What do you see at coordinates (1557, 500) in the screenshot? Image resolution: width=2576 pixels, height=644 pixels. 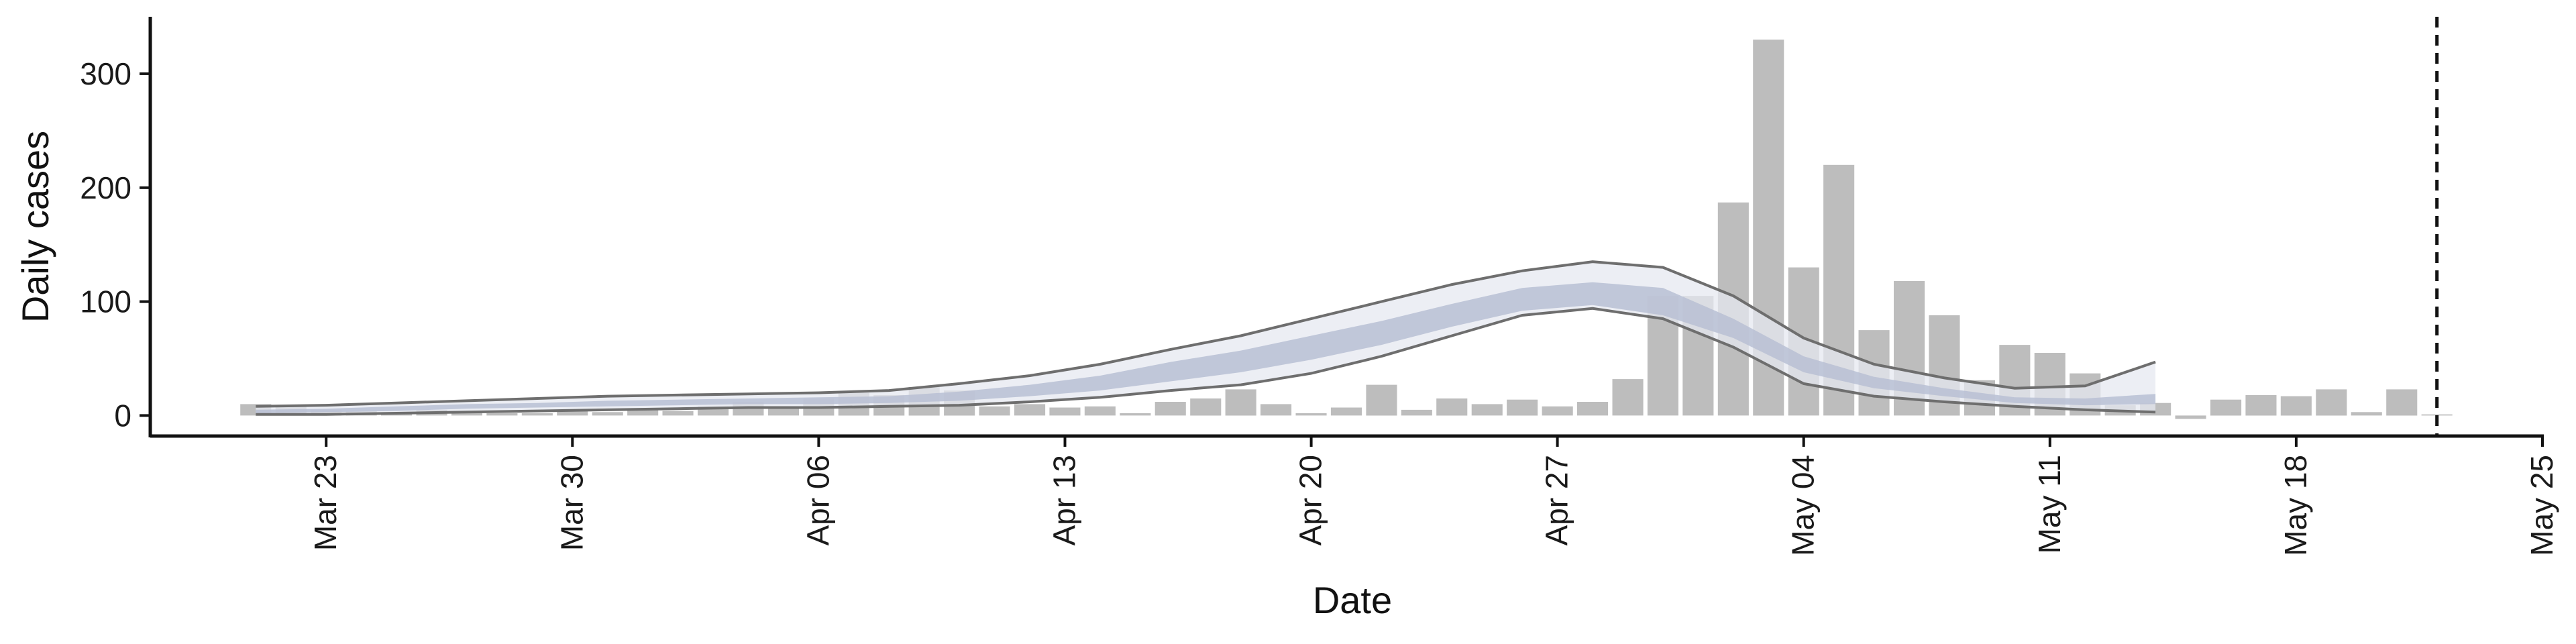 I see `x-tick-label: Apr 27` at bounding box center [1557, 500].